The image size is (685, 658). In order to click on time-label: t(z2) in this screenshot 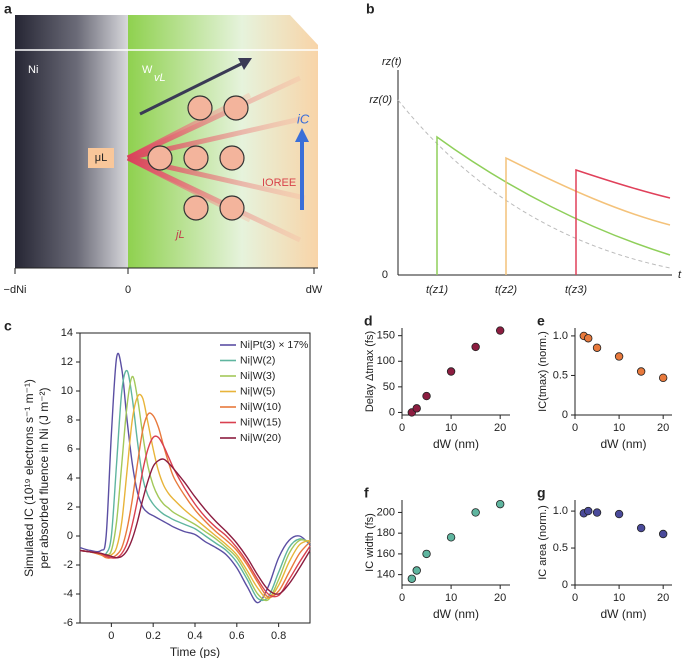, I will do `click(506, 290)`.